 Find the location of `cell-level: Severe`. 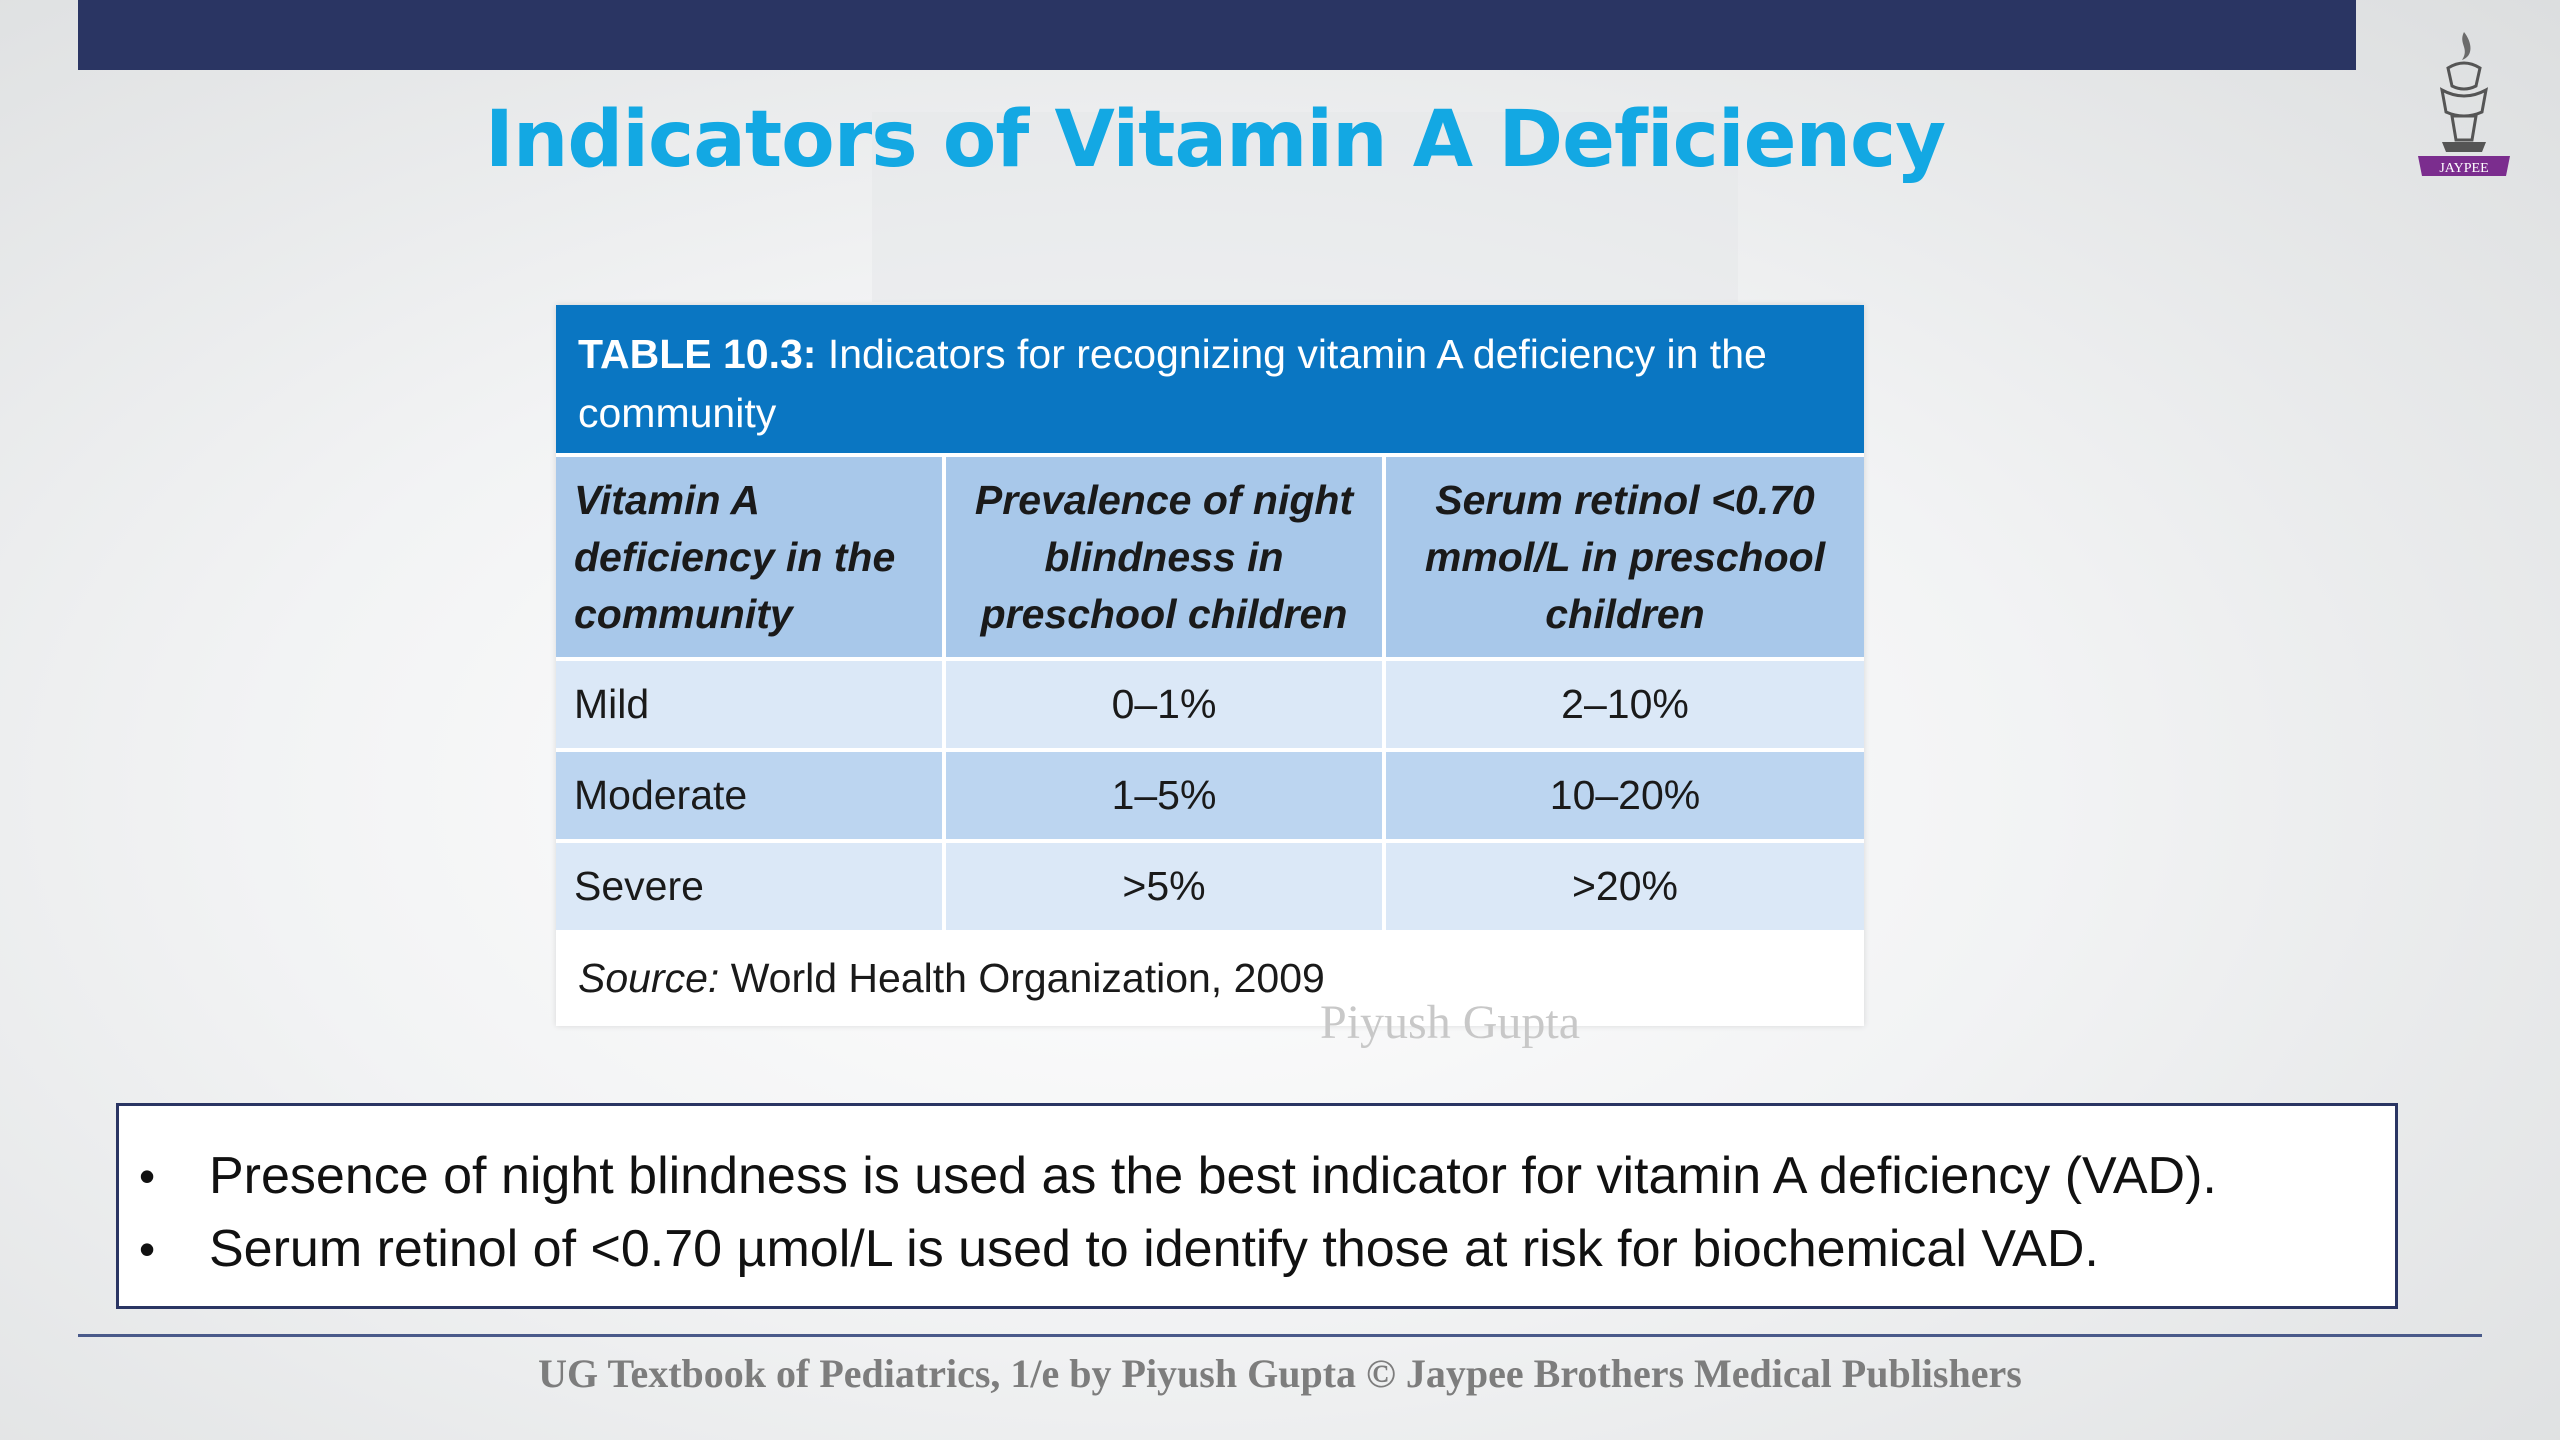

cell-level: Severe is located at coordinates (750, 884).